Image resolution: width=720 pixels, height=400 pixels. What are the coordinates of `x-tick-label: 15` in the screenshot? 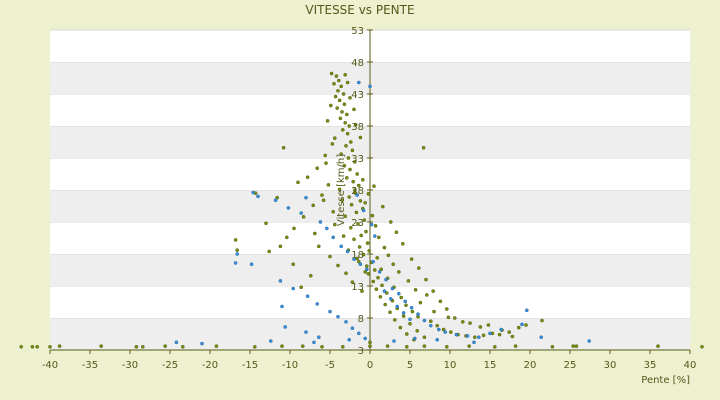 It's located at (490, 365).